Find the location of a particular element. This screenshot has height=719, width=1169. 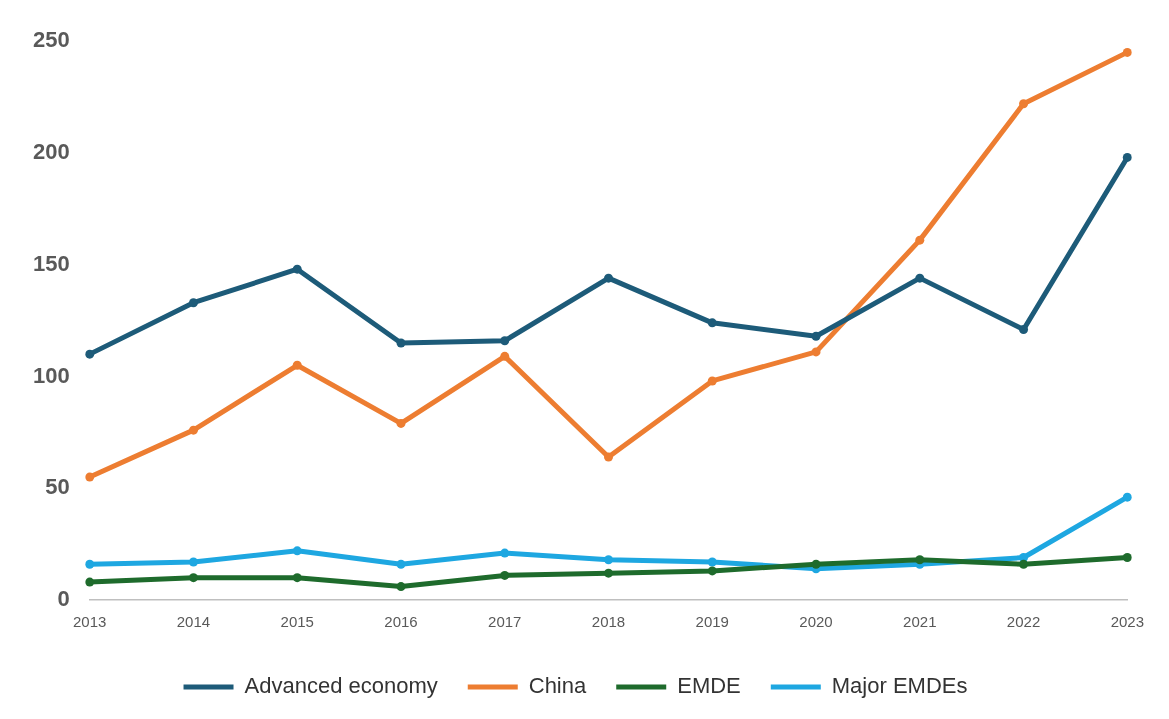

y-tick-label: 0 is located at coordinates (63, 599).